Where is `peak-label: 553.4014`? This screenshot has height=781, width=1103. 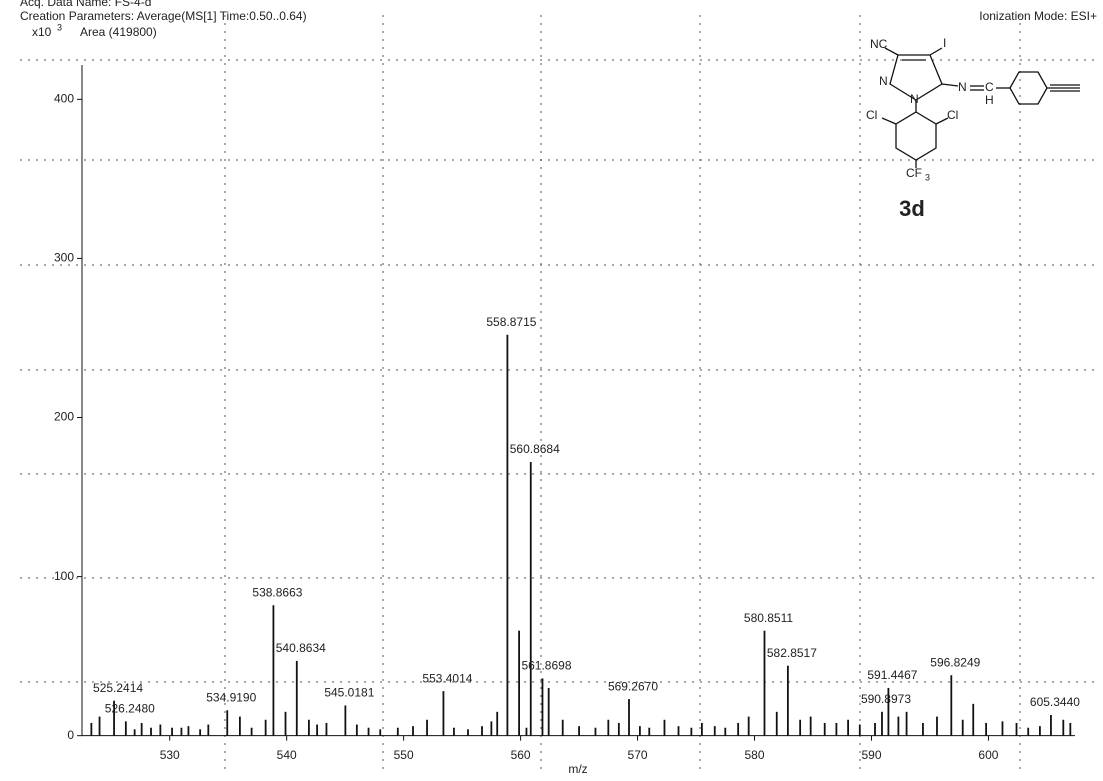
peak-label: 553.4014 is located at coordinates (447, 678).